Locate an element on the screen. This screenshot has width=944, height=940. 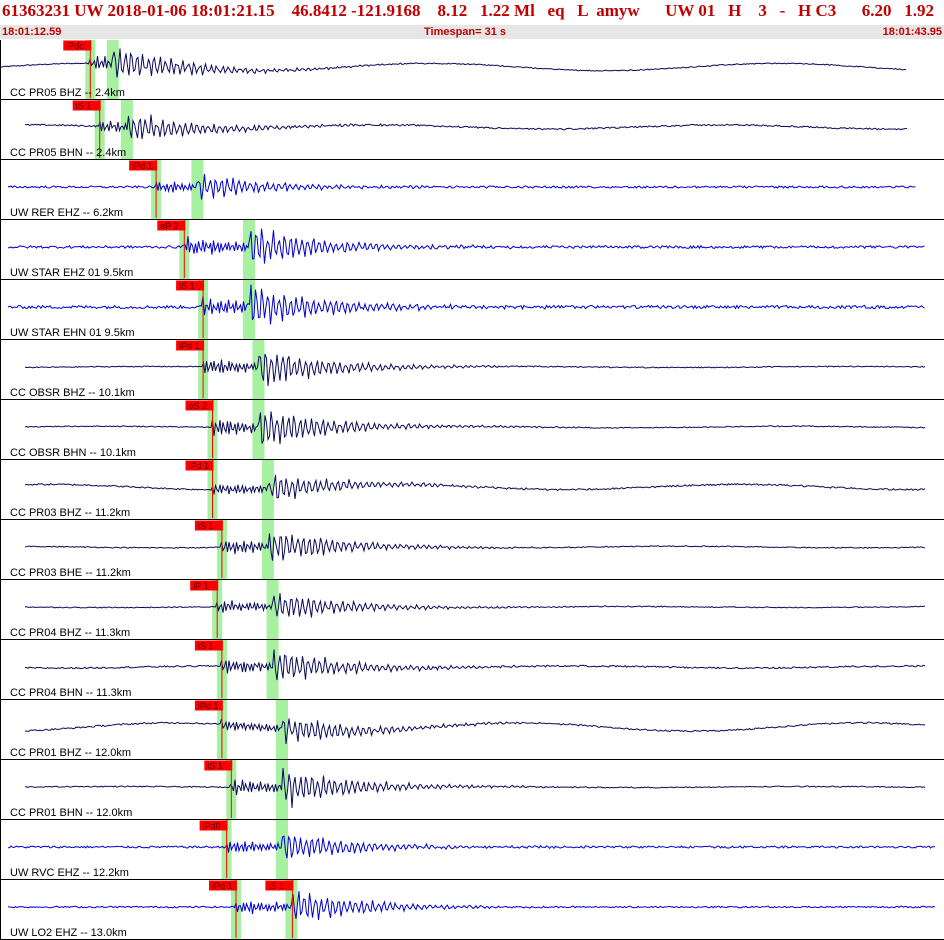
channel-trace: iPd 1 CC PR03 BHZ -- 11.2km is located at coordinates (472, 490).